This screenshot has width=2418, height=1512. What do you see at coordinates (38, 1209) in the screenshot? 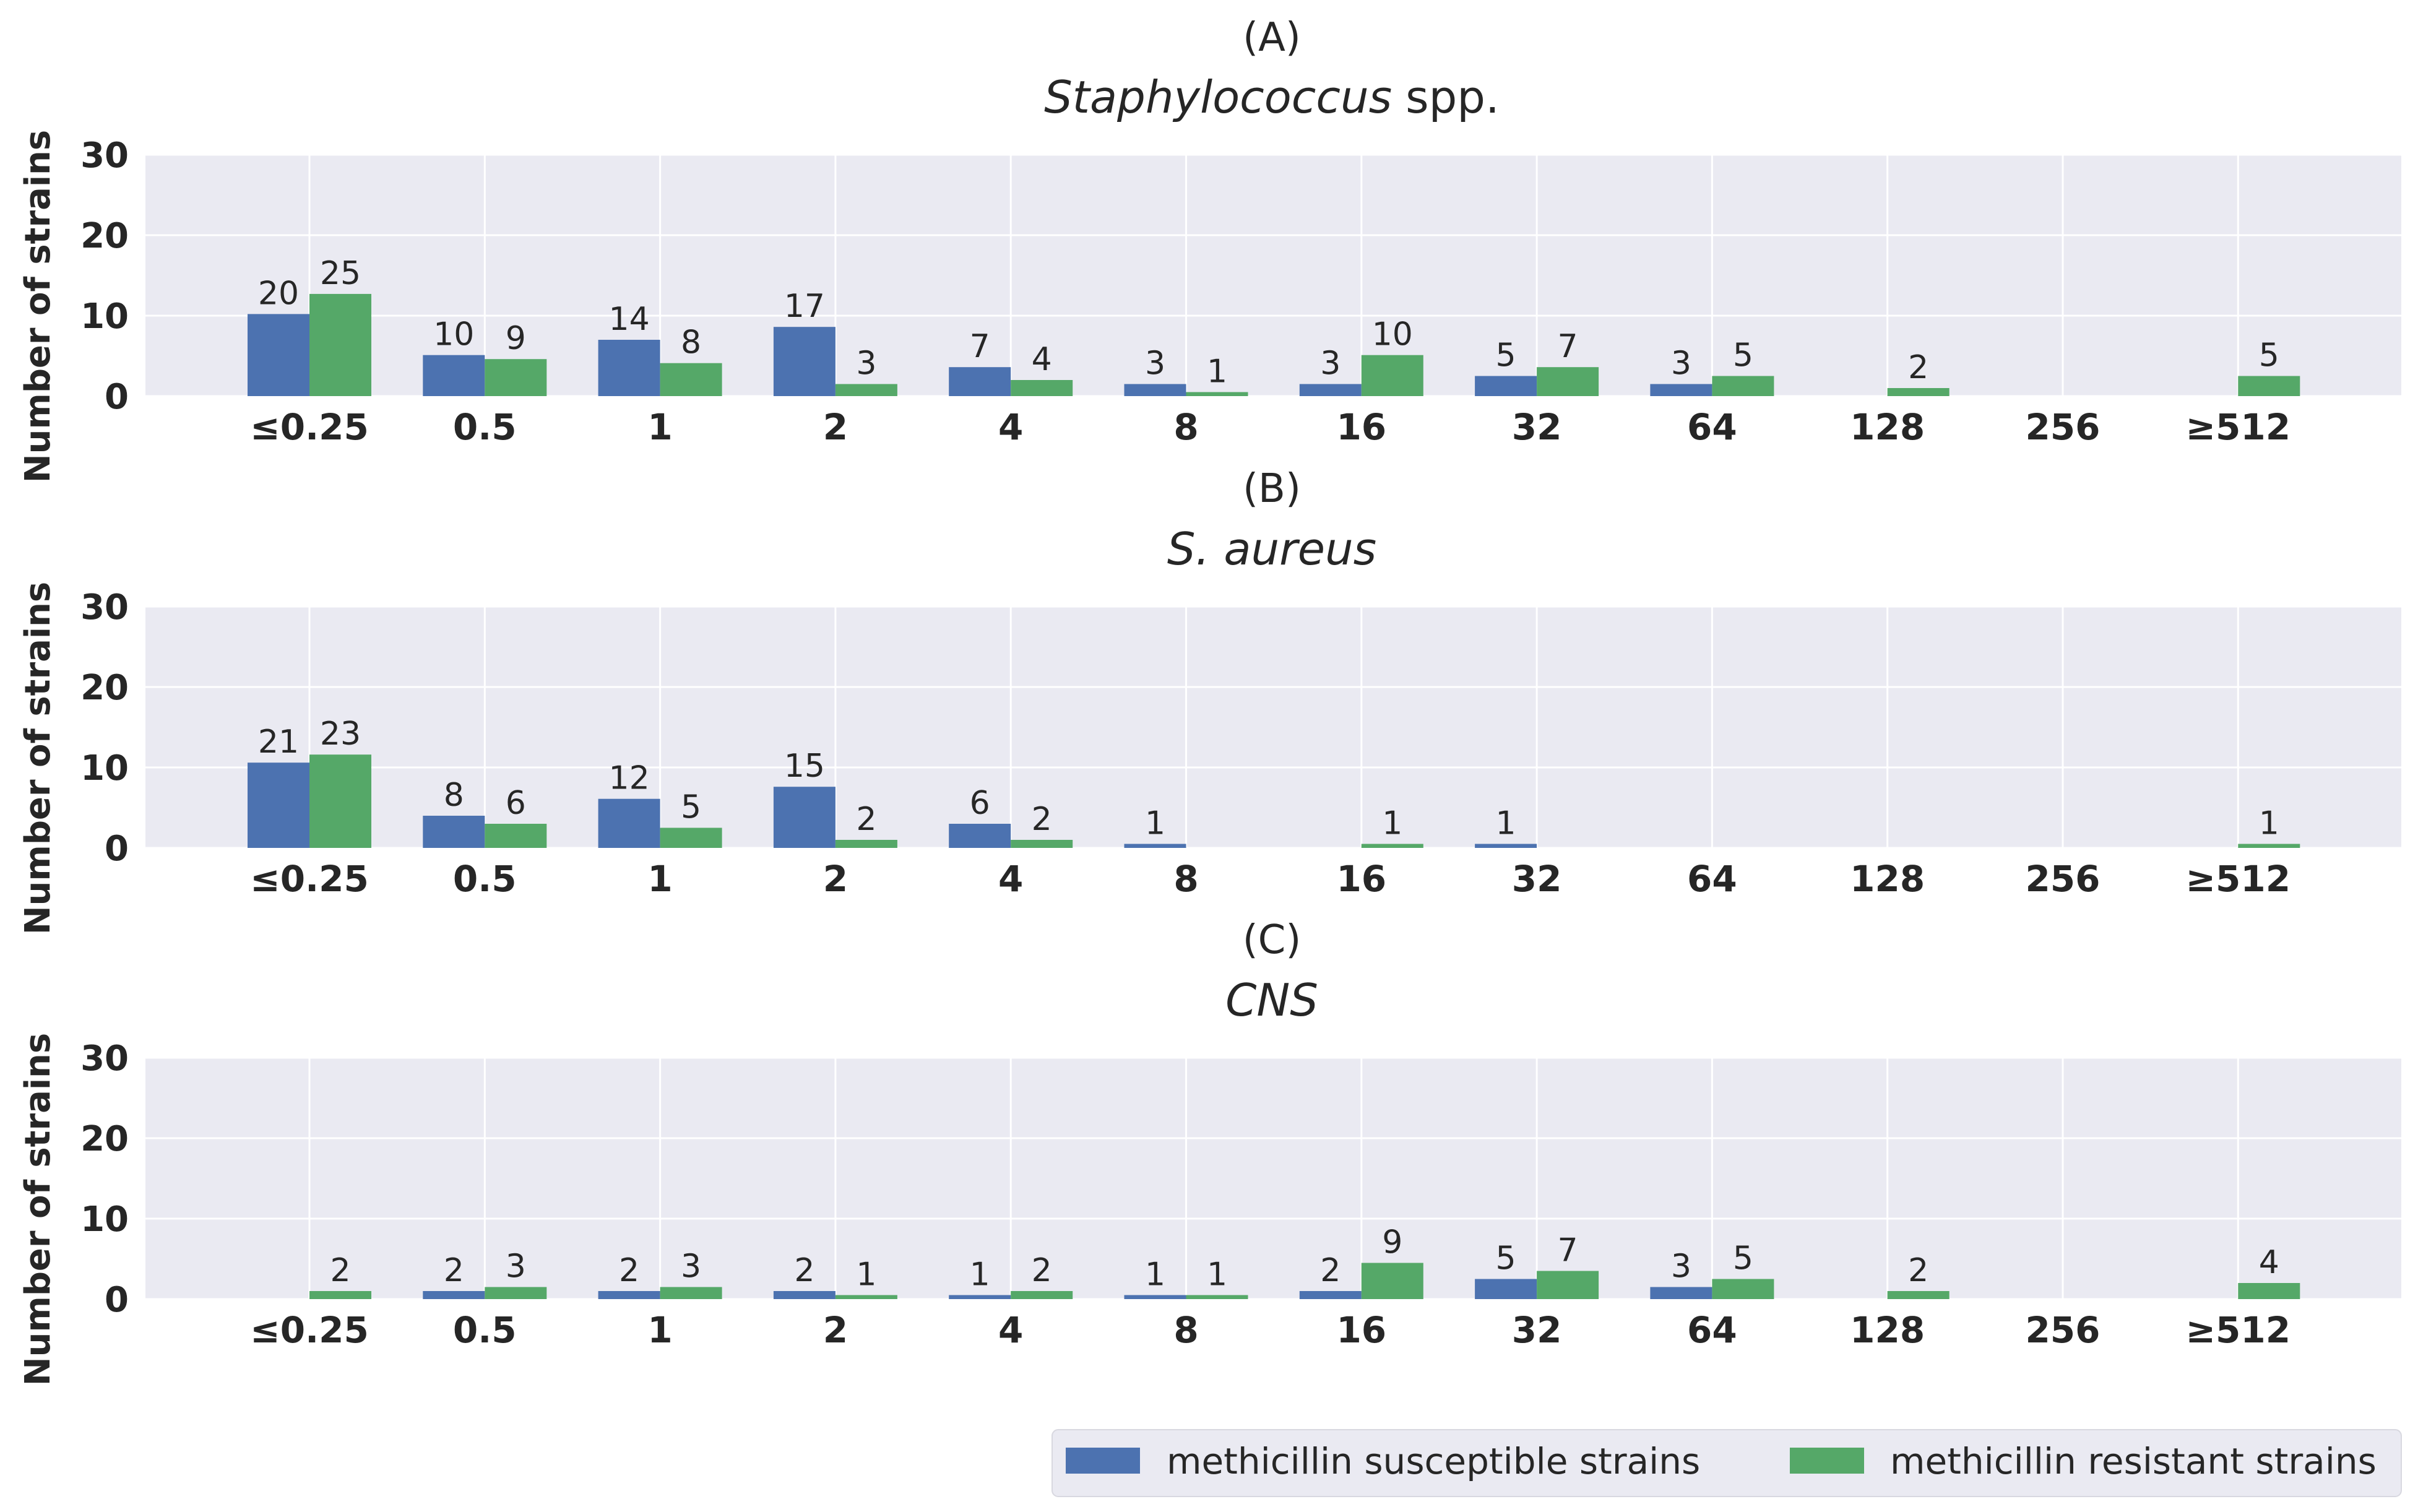
I see `panel-c-ylabel: Number of strains` at bounding box center [38, 1209].